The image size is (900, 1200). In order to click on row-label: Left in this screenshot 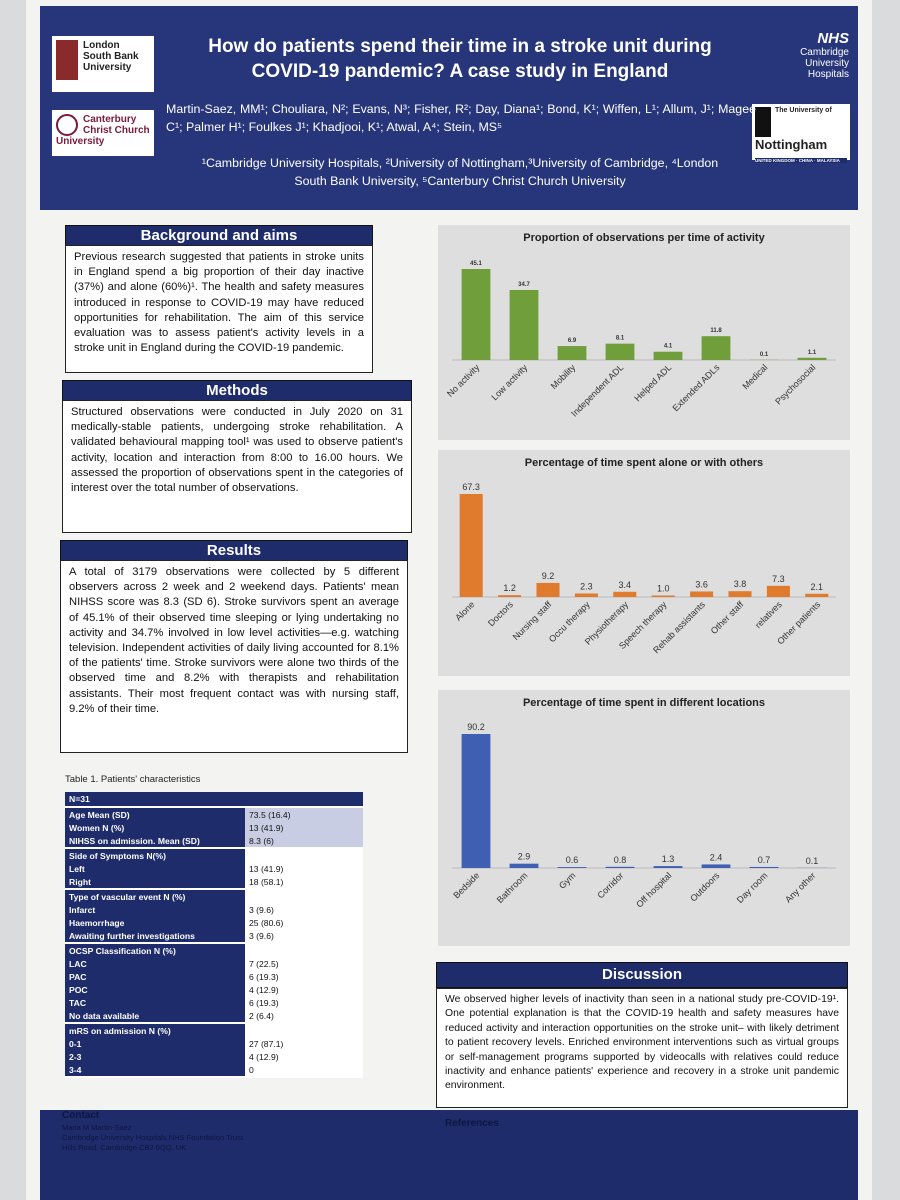, I will do `click(155, 868)`.